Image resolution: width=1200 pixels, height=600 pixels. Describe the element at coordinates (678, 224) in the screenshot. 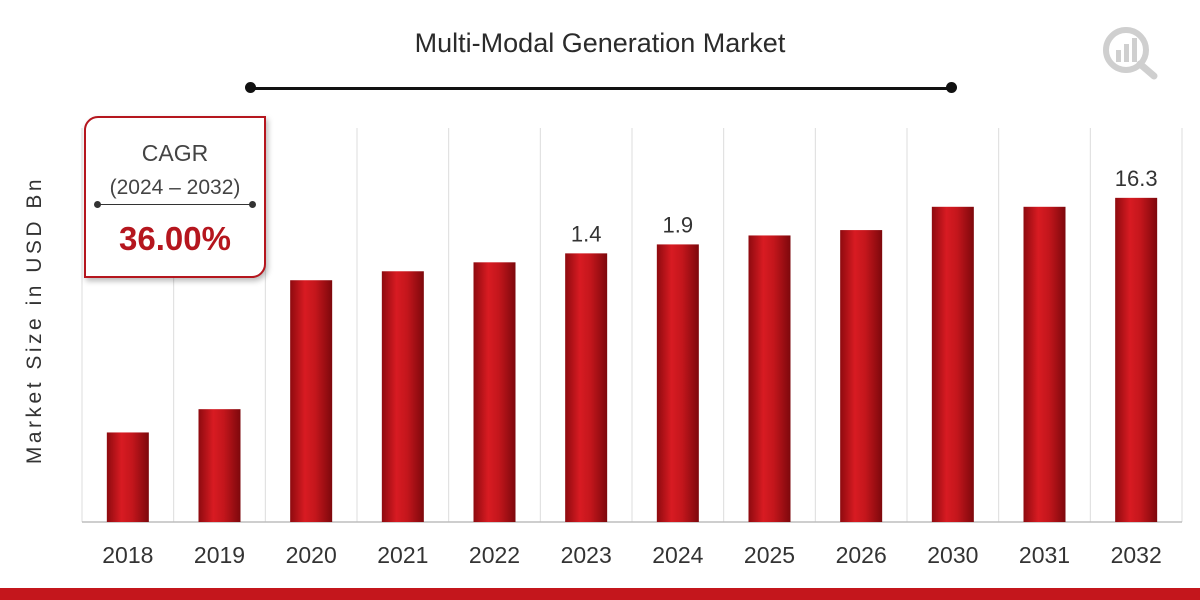

I see `data-label-2024: 1.9` at that location.